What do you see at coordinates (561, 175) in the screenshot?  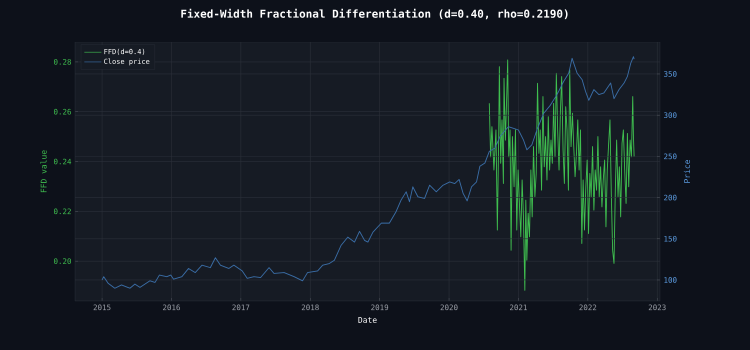 I see `line-series` at bounding box center [561, 175].